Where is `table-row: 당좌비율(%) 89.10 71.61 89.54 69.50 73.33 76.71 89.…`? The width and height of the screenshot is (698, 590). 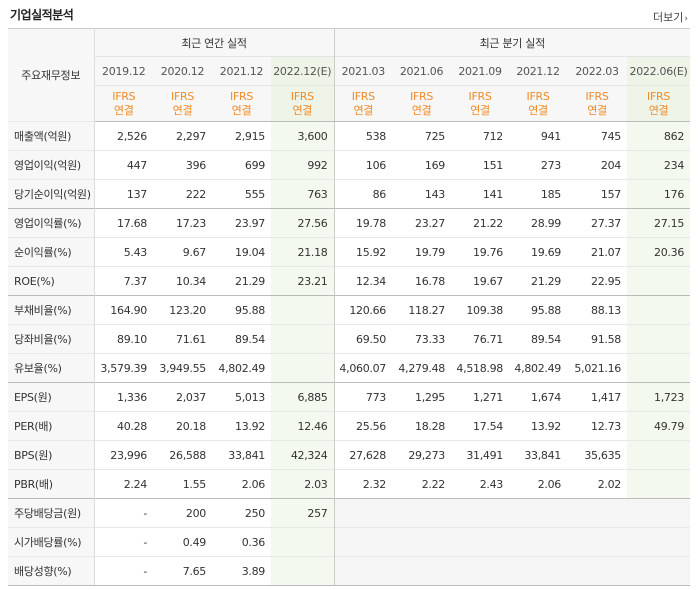
table-row: 당좌비율(%) 89.10 71.61 89.54 69.50 73.33 76.71 89.… is located at coordinates (349, 339).